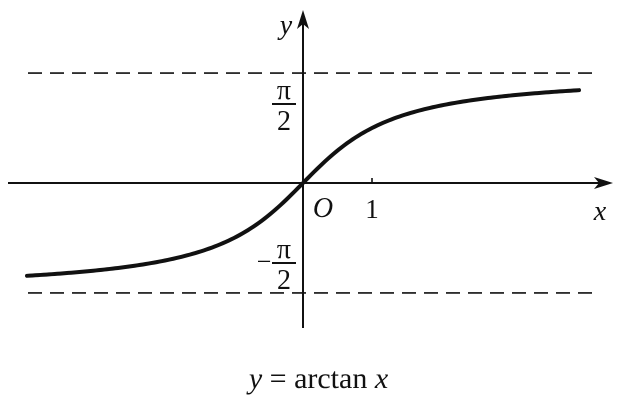 The height and width of the screenshot is (410, 637). What do you see at coordinates (278, 378) in the screenshot?
I see `caption-eq: =` at bounding box center [278, 378].